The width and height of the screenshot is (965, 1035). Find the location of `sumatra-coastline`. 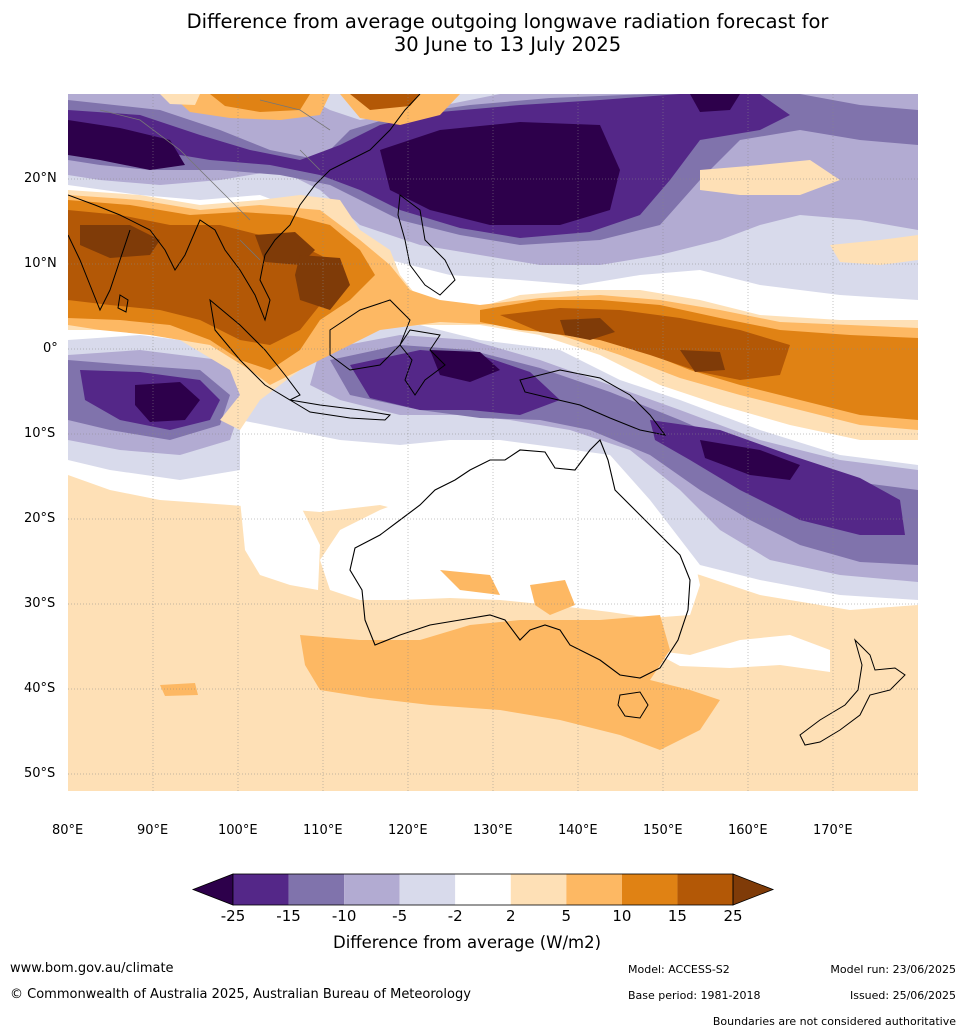

sumatra-coastline is located at coordinates (255, 349).